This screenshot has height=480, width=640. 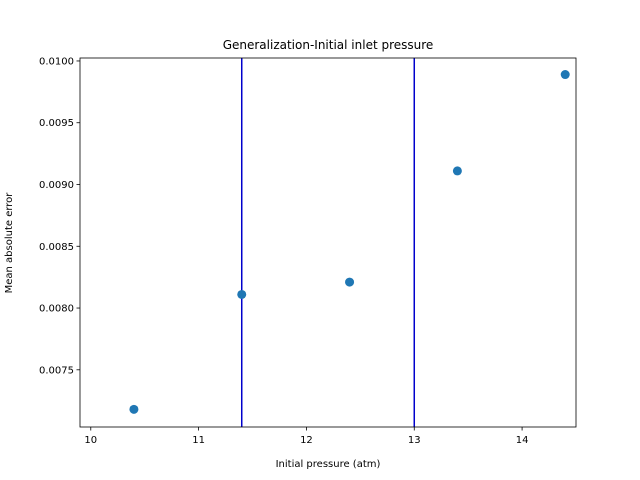 I want to click on y-tick-label: 0.0090, so click(x=56, y=185).